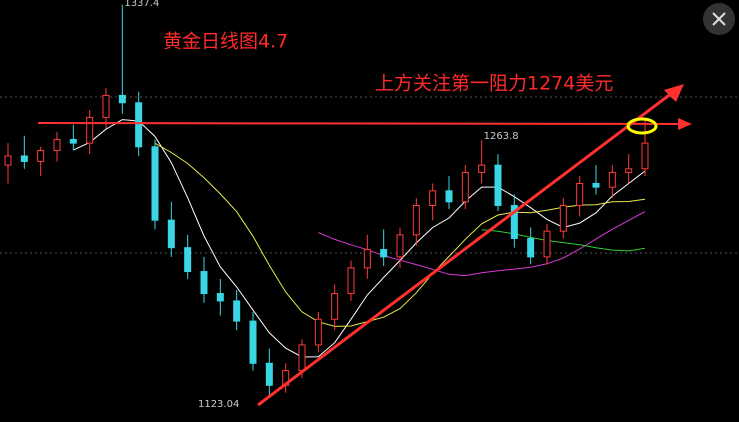 Image resolution: width=739 pixels, height=422 pixels. Describe the element at coordinates (642, 126) in the screenshot. I see `highlight-ellipse` at that location.